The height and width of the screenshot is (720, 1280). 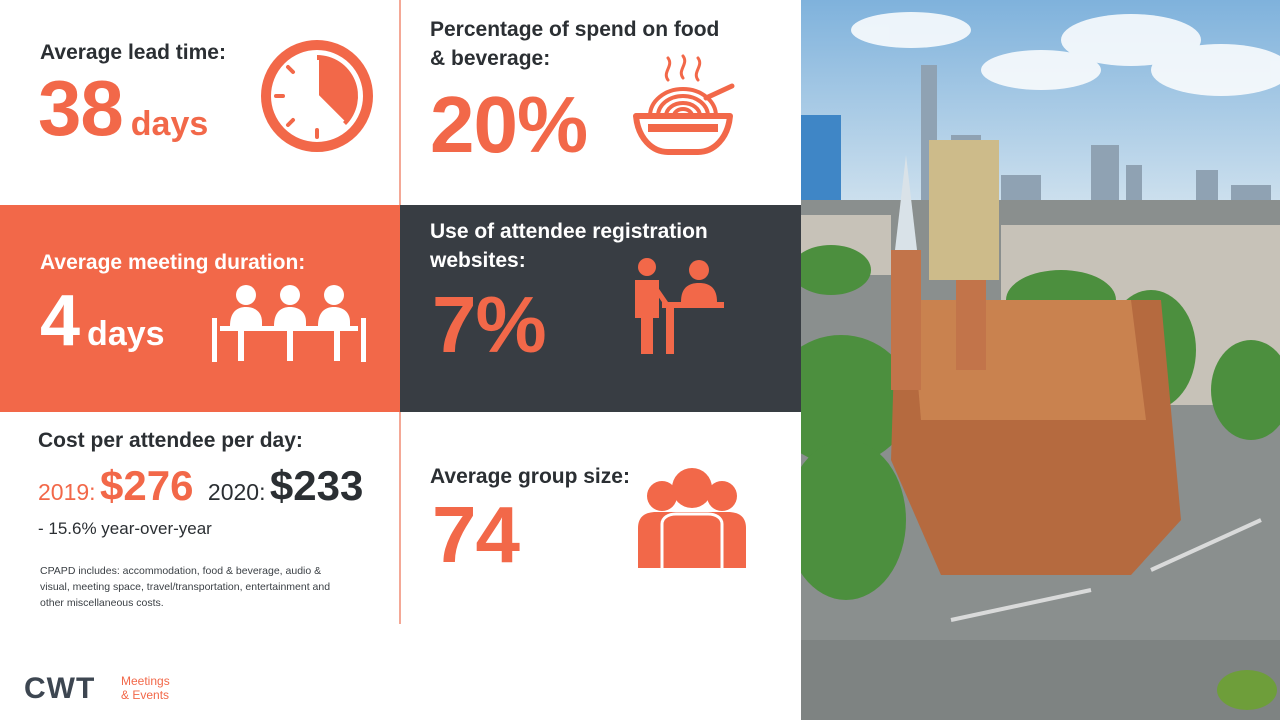 I want to click on registration-label-line2: websites:, so click(x=478, y=260).